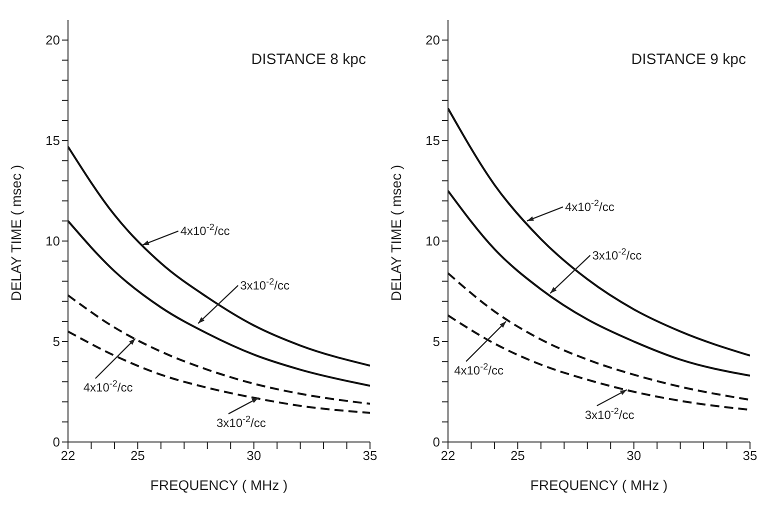  I want to click on text: DISTANCE 9 kpc, so click(688, 59).